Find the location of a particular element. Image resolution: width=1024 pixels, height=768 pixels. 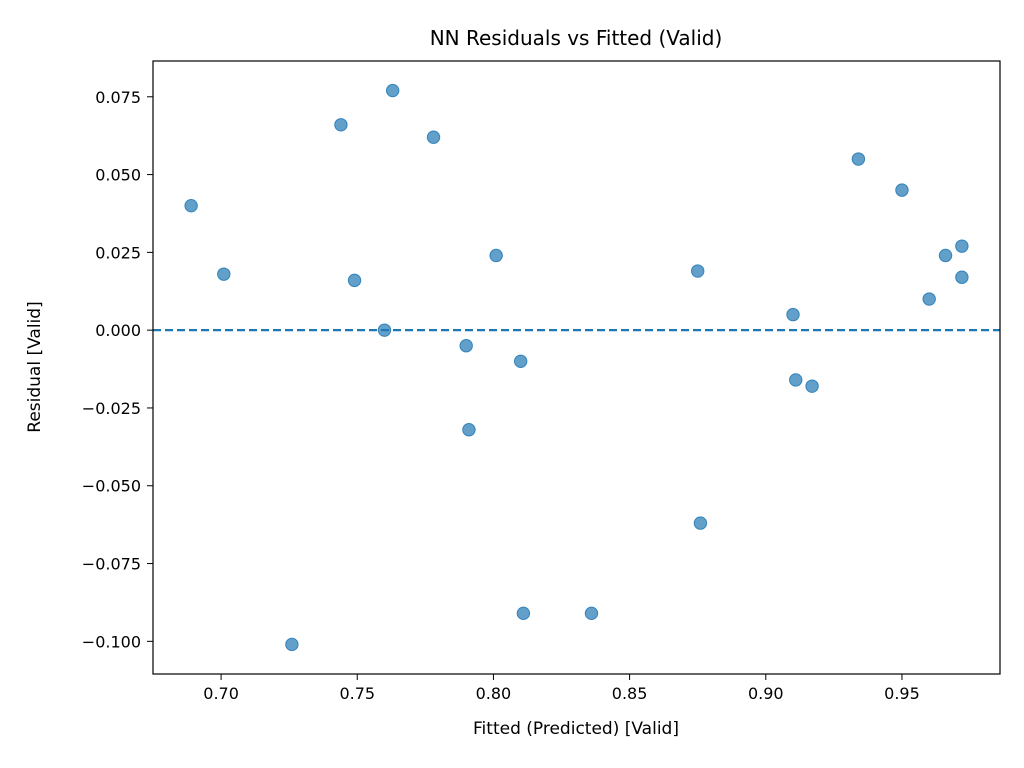

y-axis-label: Residual [Valid] is located at coordinates (35, 366).